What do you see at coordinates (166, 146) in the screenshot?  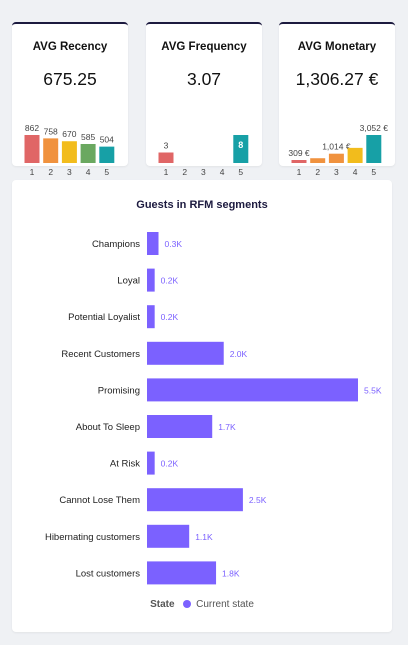 I see `mini-bar-label: 3` at bounding box center [166, 146].